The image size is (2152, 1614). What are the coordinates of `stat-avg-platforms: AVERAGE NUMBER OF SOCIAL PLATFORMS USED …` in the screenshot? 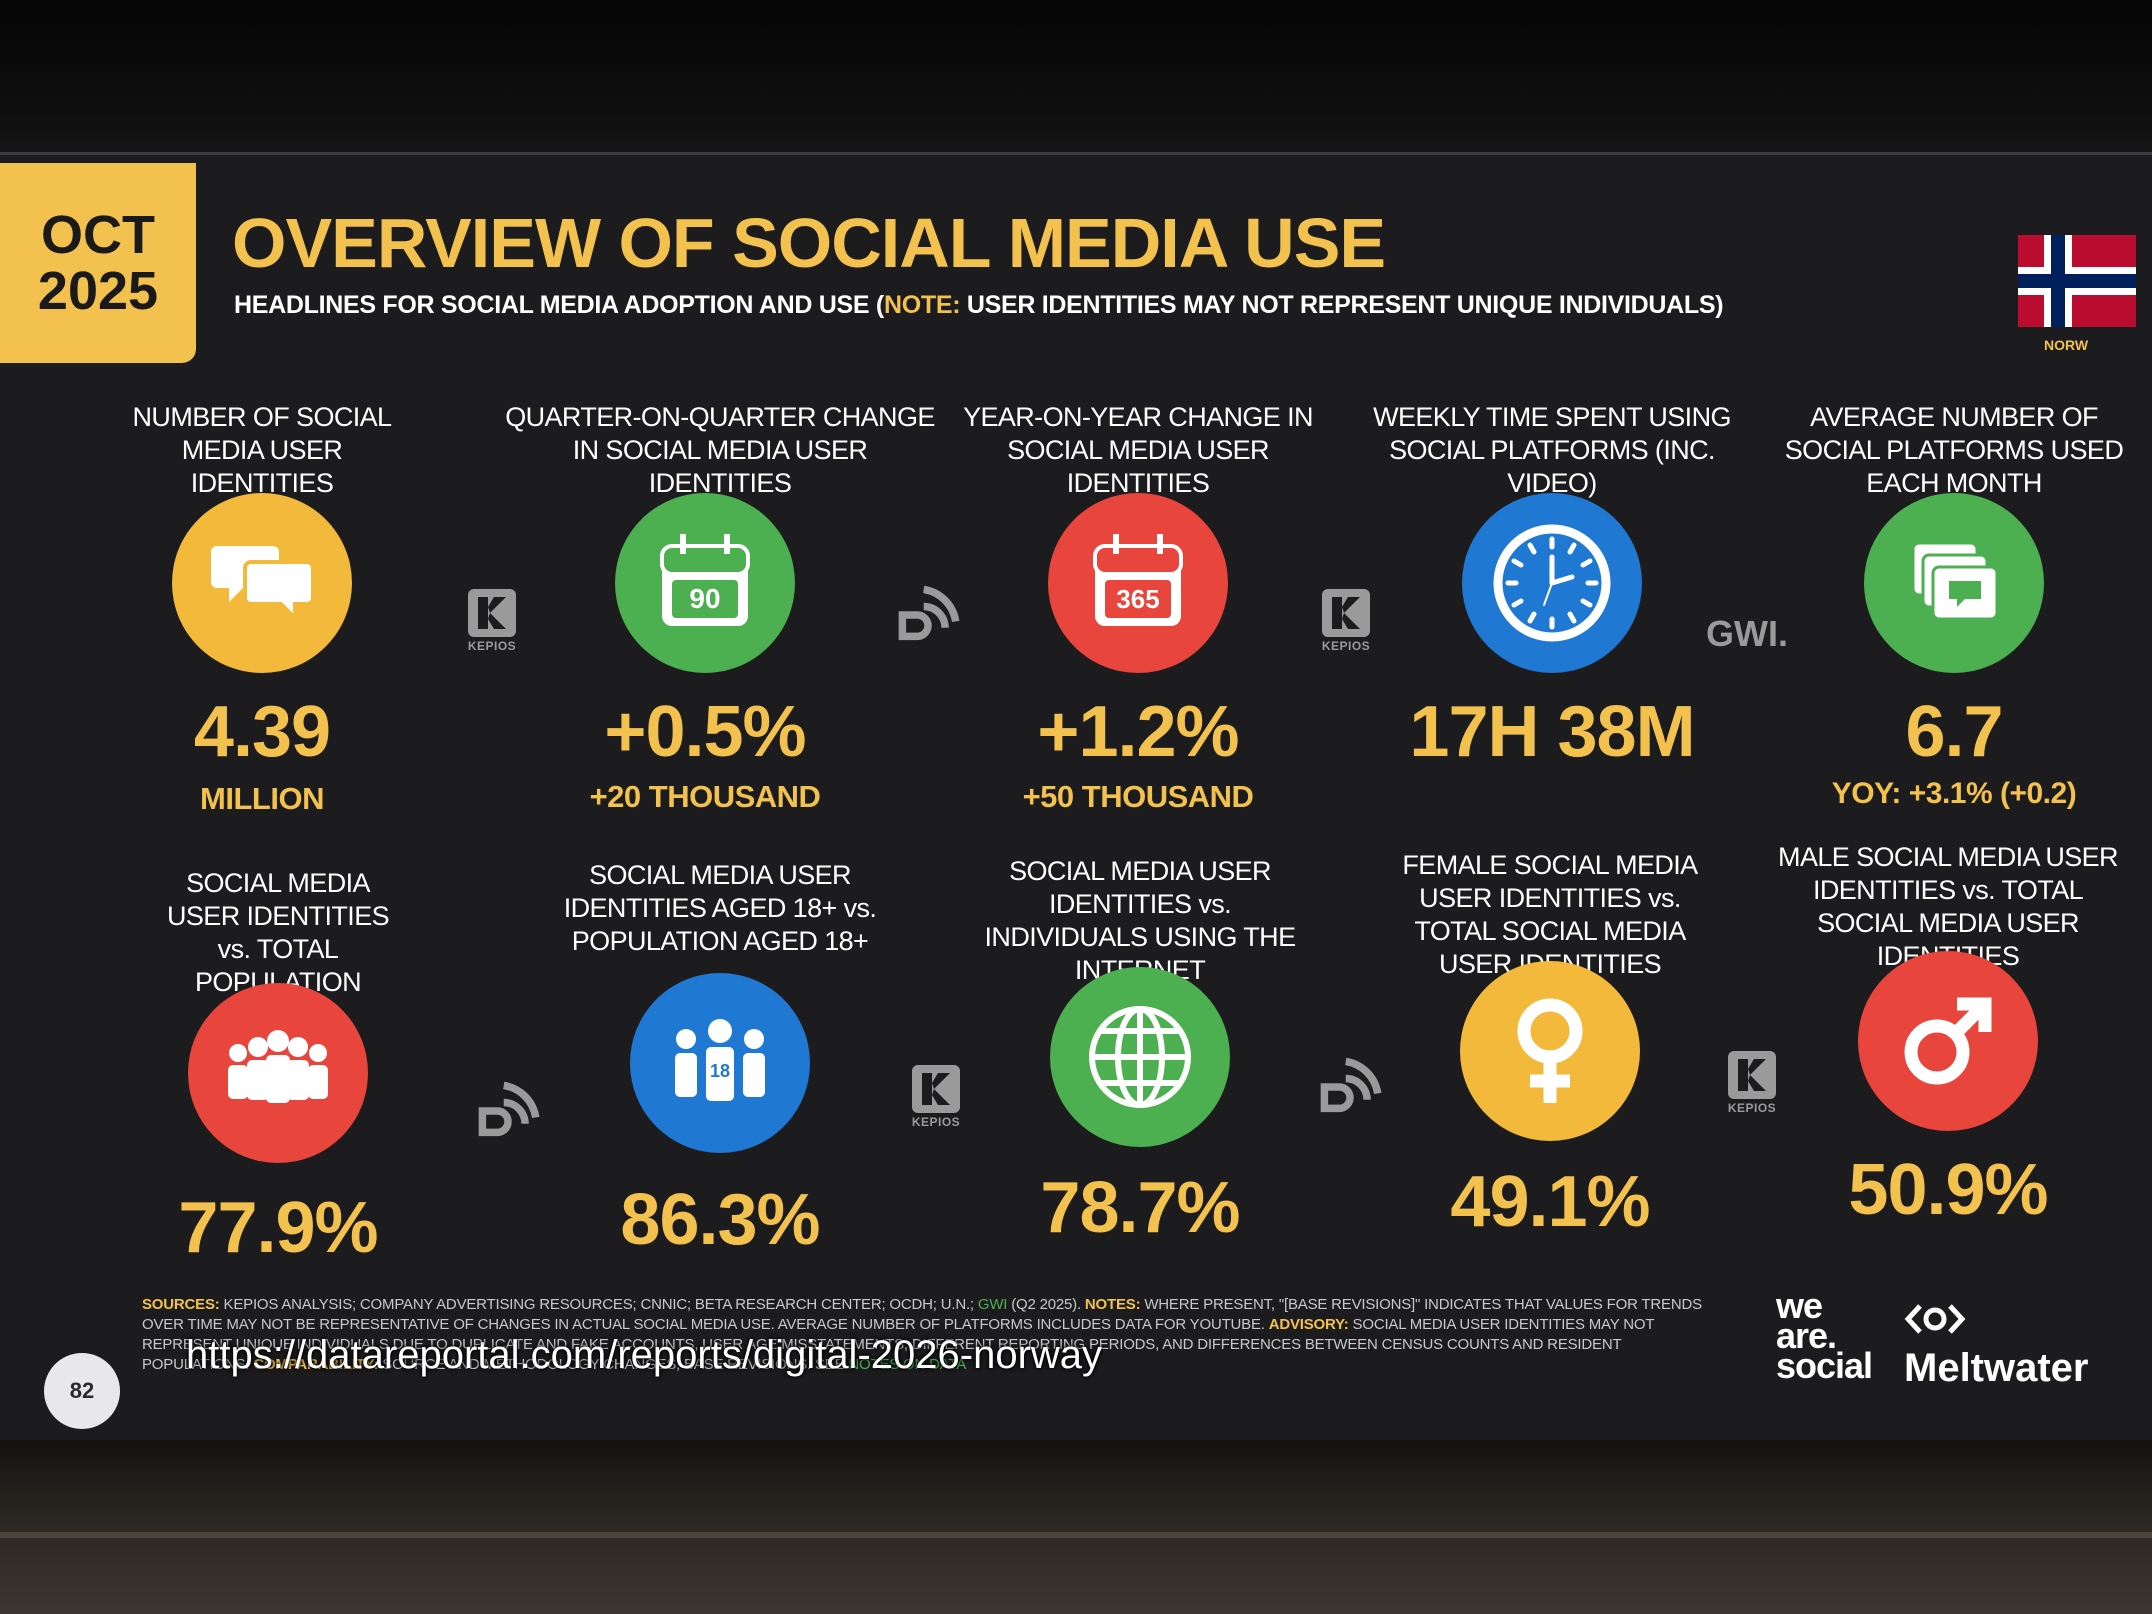 It's located at (1953, 605).